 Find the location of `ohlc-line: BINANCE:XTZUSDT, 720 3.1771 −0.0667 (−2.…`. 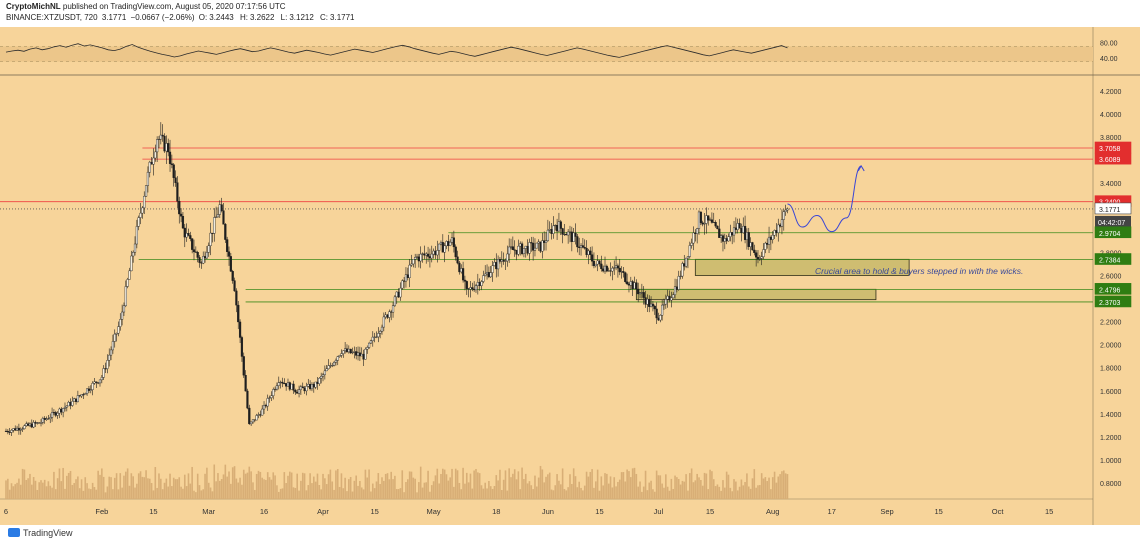

ohlc-line: BINANCE:XTZUSDT, 720 3.1771 −0.0667 (−2.… is located at coordinates (182, 17).